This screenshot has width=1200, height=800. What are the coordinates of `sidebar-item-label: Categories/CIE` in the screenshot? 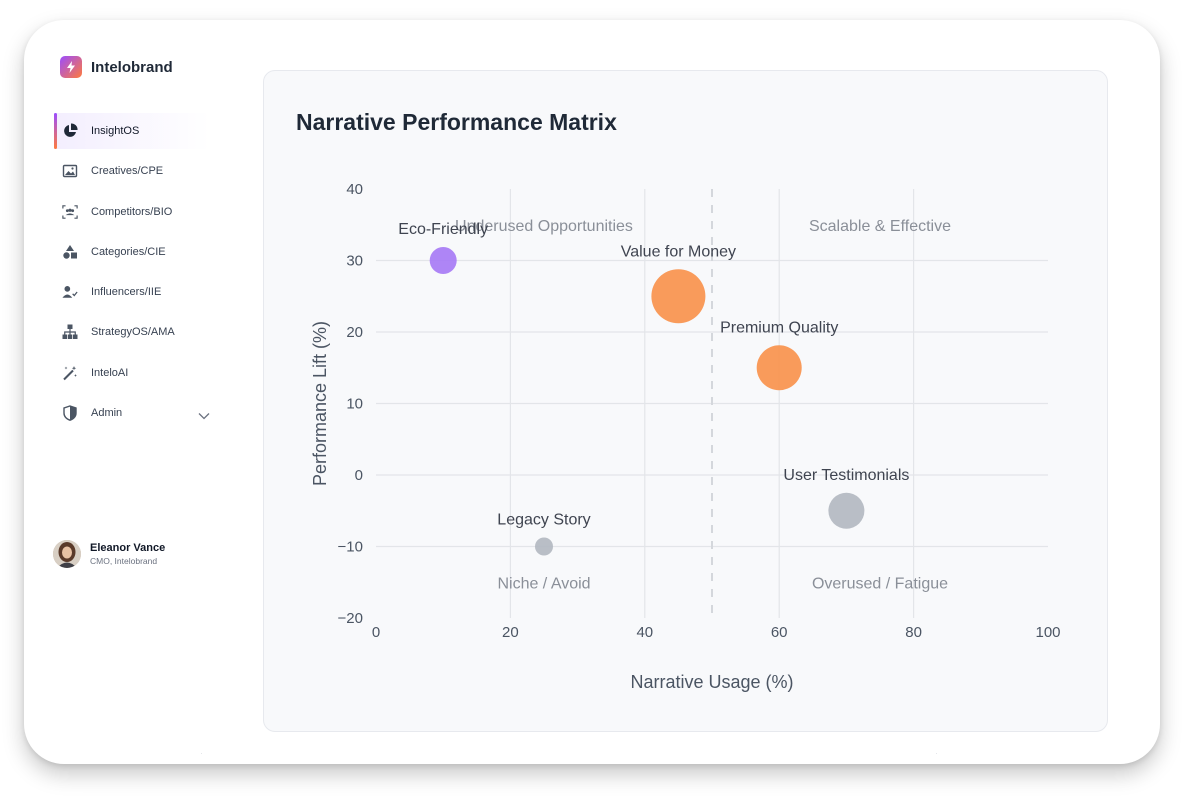 It's located at (128, 251).